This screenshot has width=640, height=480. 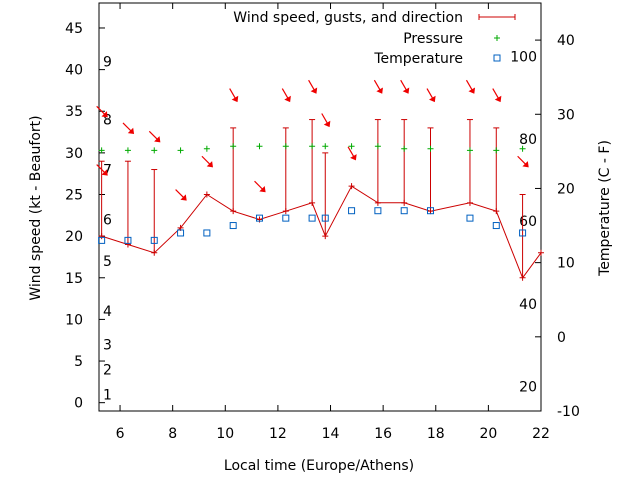 I want to click on x-tick-label: 18, so click(x=436, y=434).